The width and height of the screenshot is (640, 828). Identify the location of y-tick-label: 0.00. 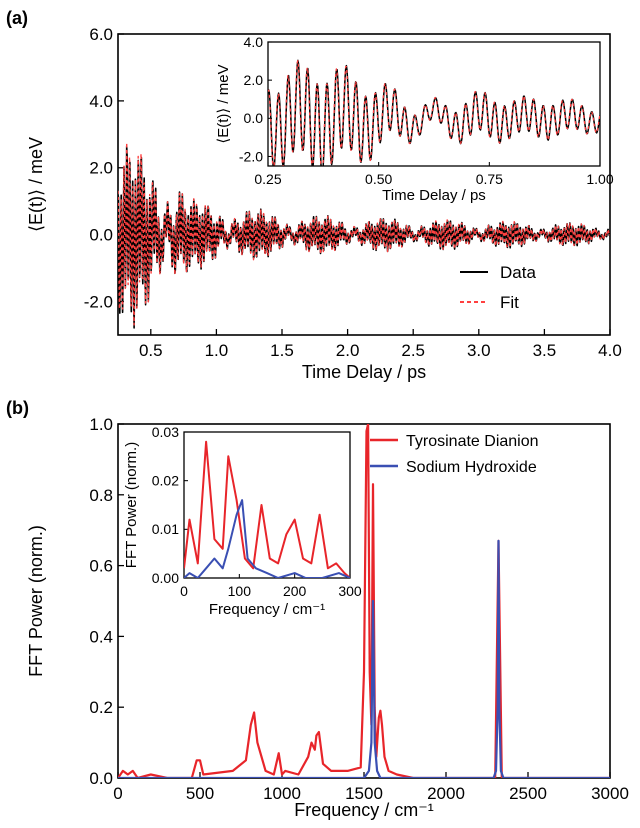
(165, 578).